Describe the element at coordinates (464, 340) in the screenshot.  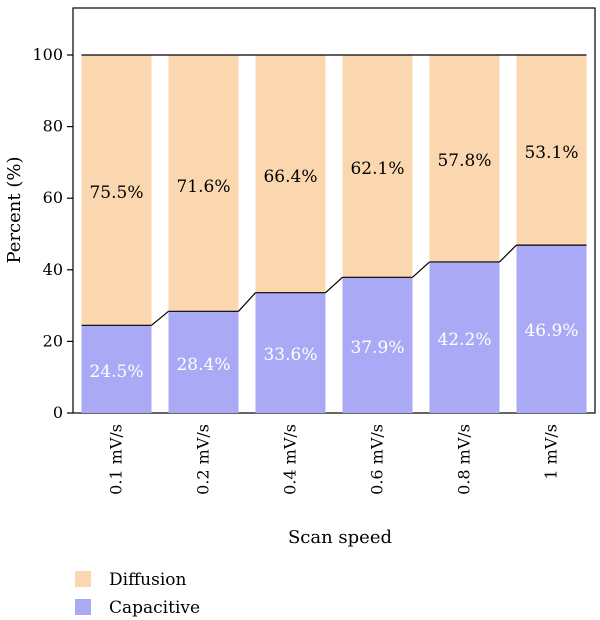
I see `data-label-capacitive: 42.2%` at that location.